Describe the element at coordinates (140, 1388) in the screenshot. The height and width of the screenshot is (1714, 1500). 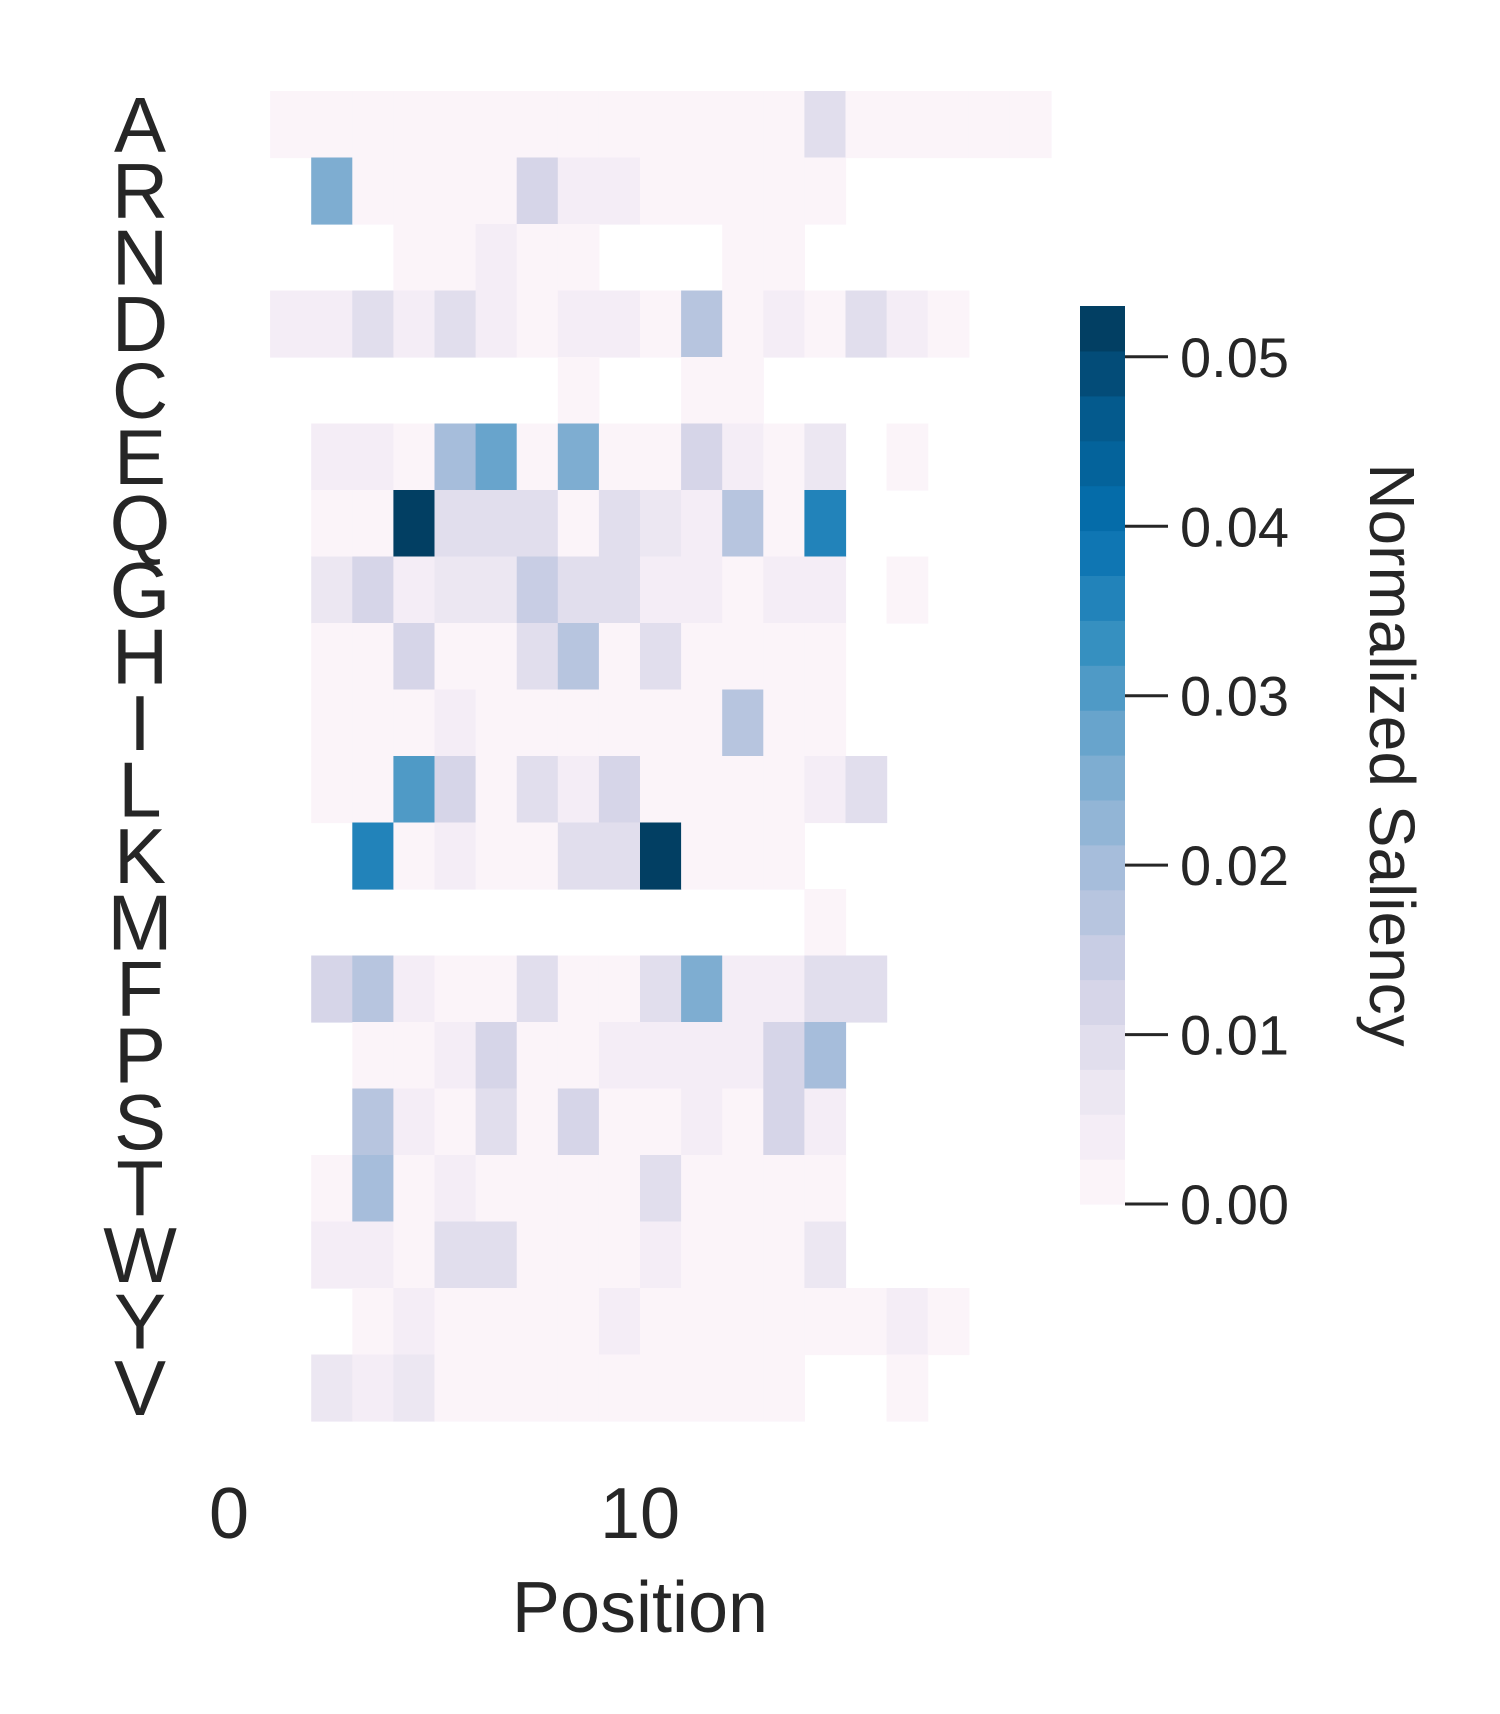
I see `row-label-V: V` at that location.